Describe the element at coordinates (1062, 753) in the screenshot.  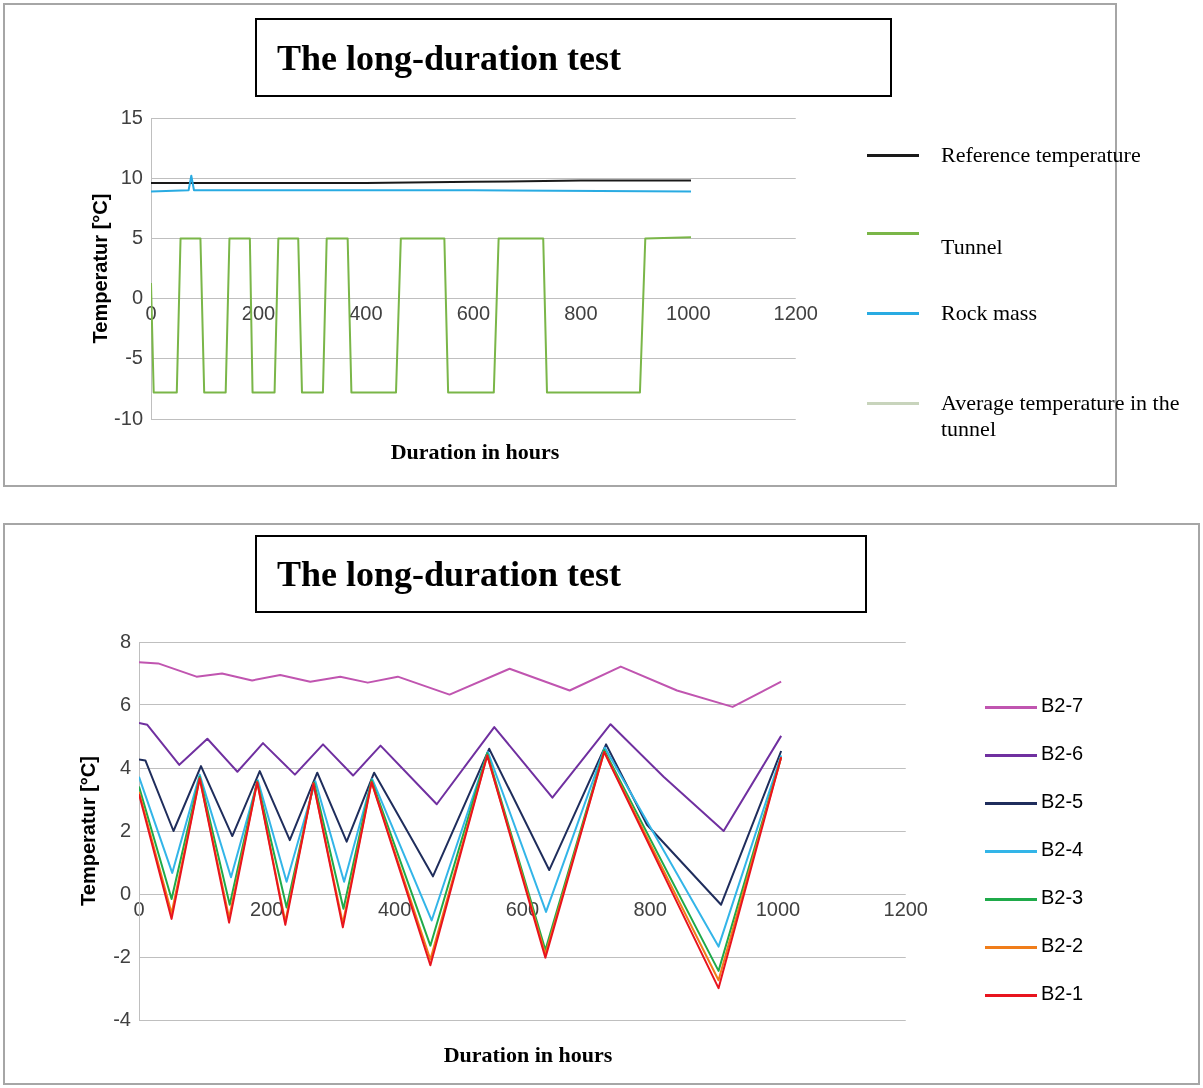
I see `legend-label: B2-6` at that location.